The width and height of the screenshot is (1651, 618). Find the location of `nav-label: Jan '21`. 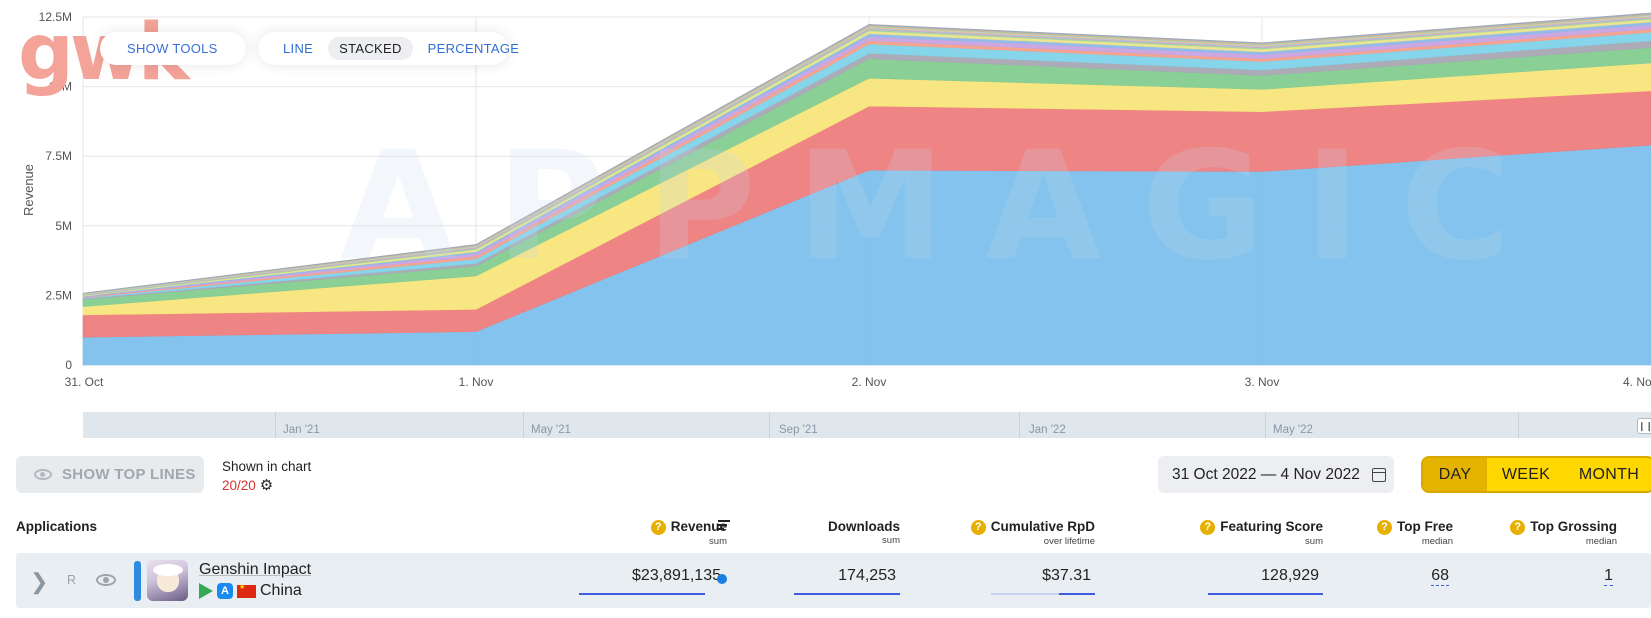

nav-label: Jan '21 is located at coordinates (301, 430).